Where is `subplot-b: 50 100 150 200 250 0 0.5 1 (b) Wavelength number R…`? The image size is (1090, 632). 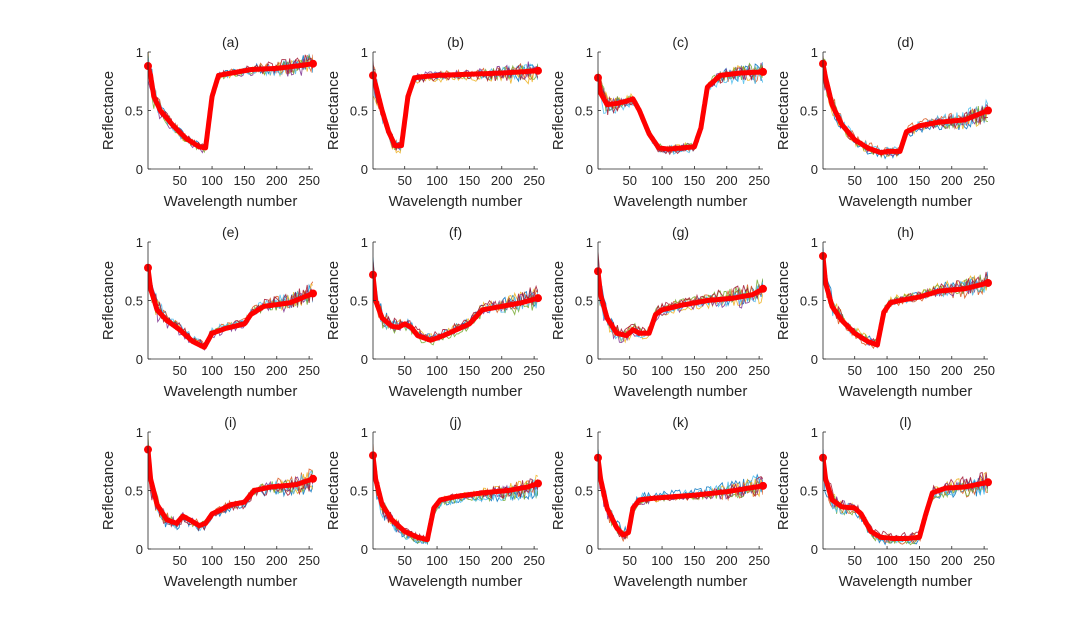
subplot-b: 50 100 150 200 250 0 0.5 1 (b) Wavelength number R… is located at coordinates (435, 122).